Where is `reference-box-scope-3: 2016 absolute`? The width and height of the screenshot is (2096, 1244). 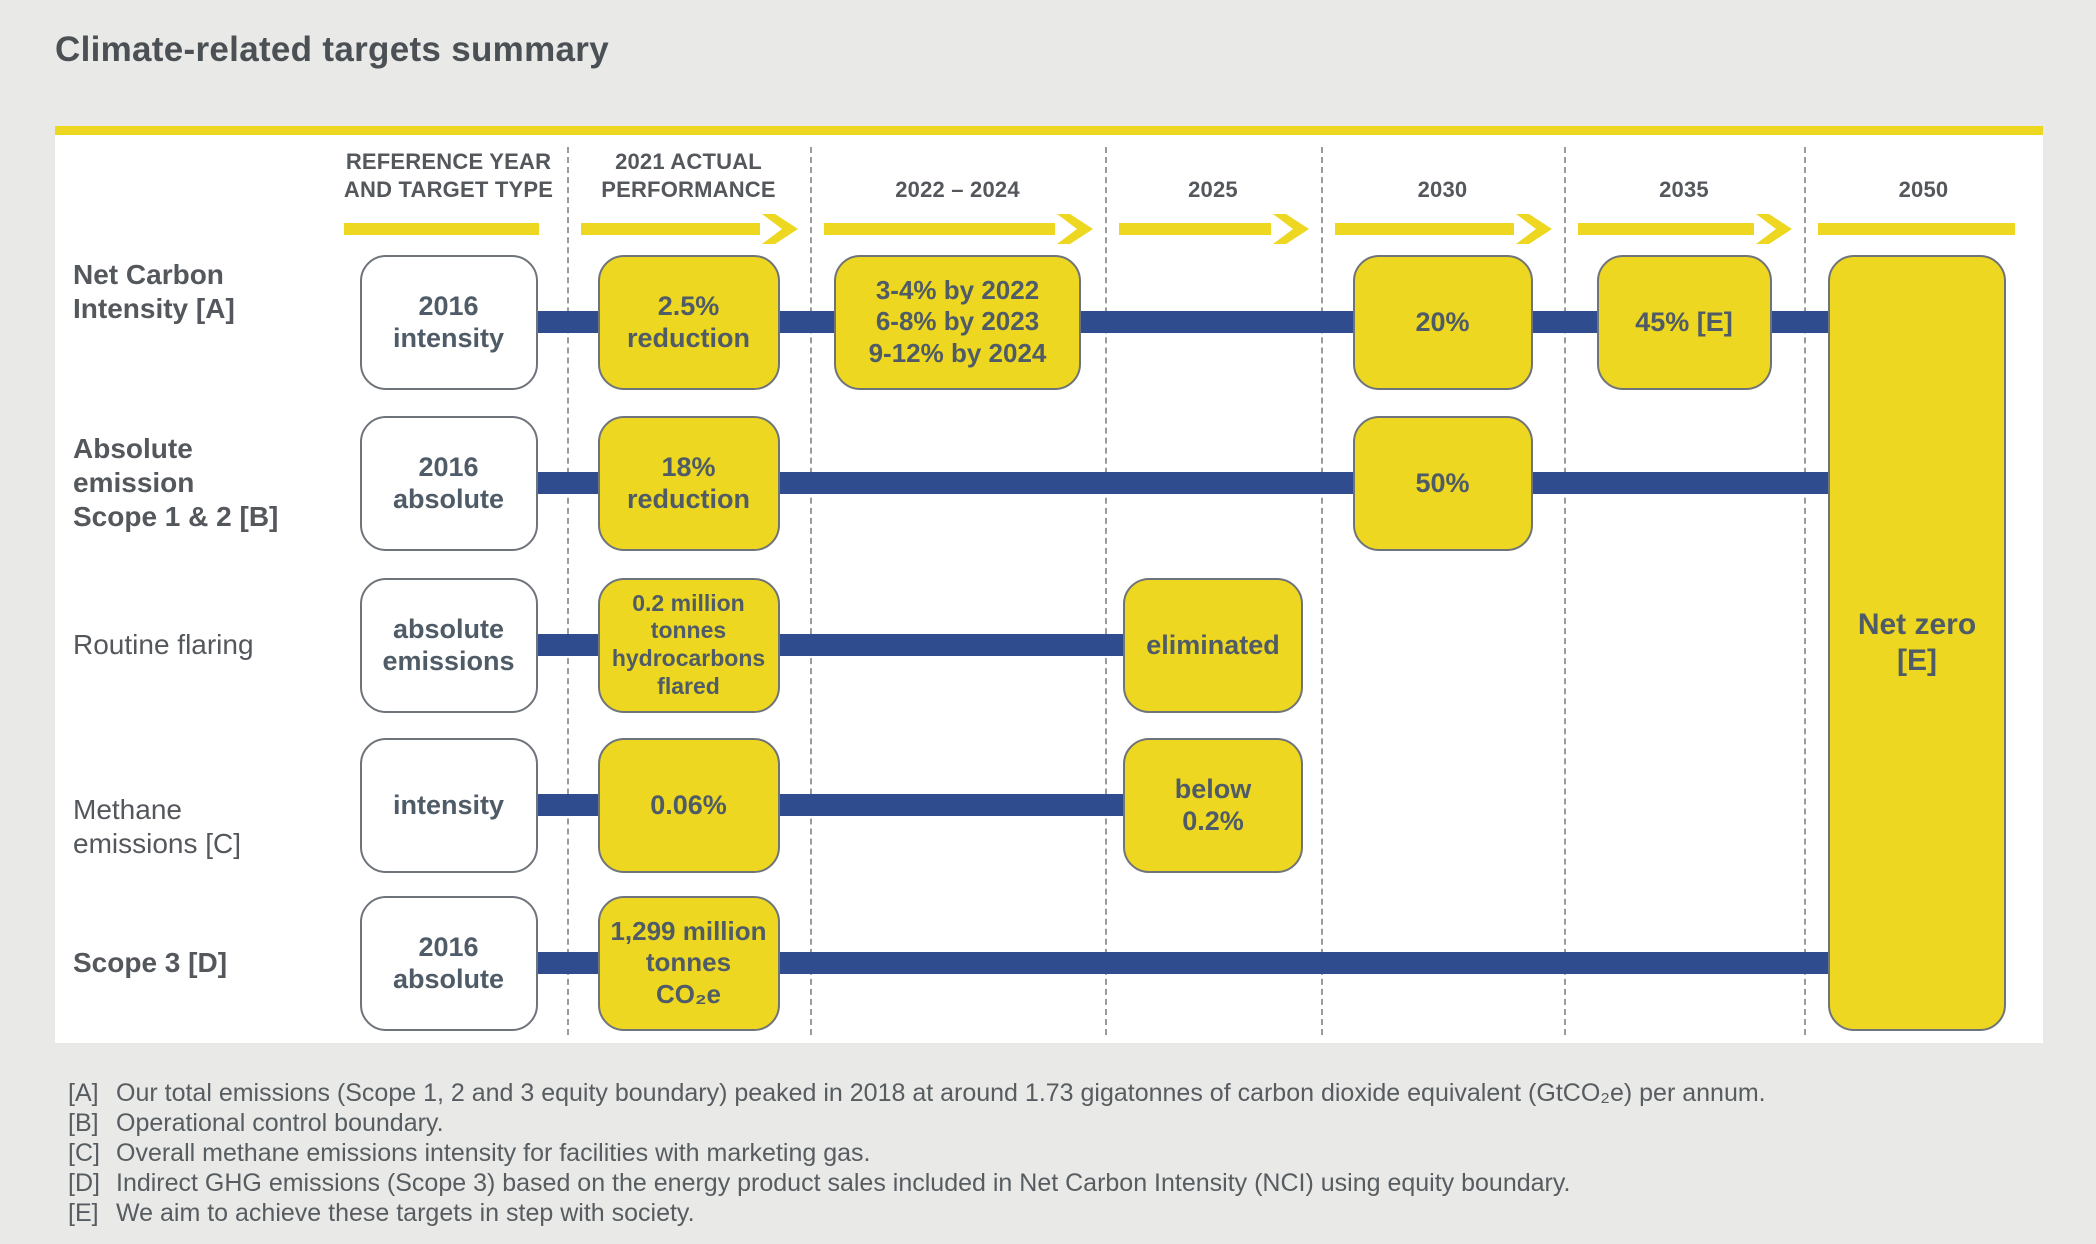 reference-box-scope-3: 2016 absolute is located at coordinates (448, 963).